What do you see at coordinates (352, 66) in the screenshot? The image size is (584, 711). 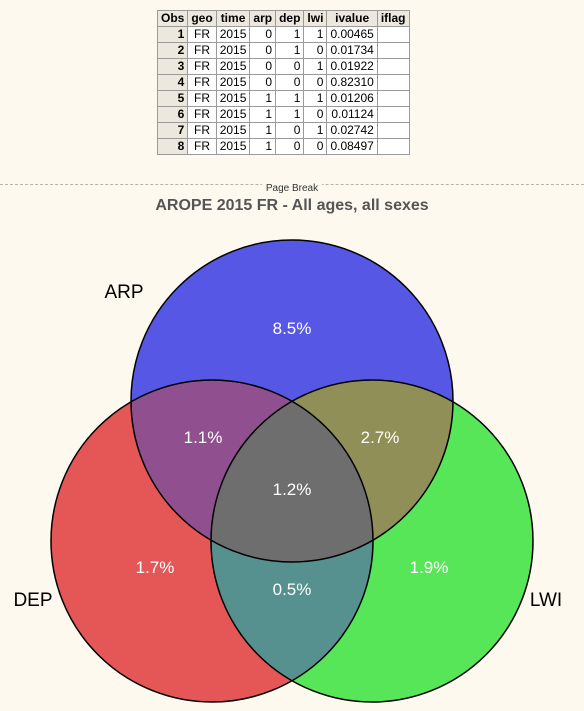 I see `cell-ivalue: 0.01922` at bounding box center [352, 66].